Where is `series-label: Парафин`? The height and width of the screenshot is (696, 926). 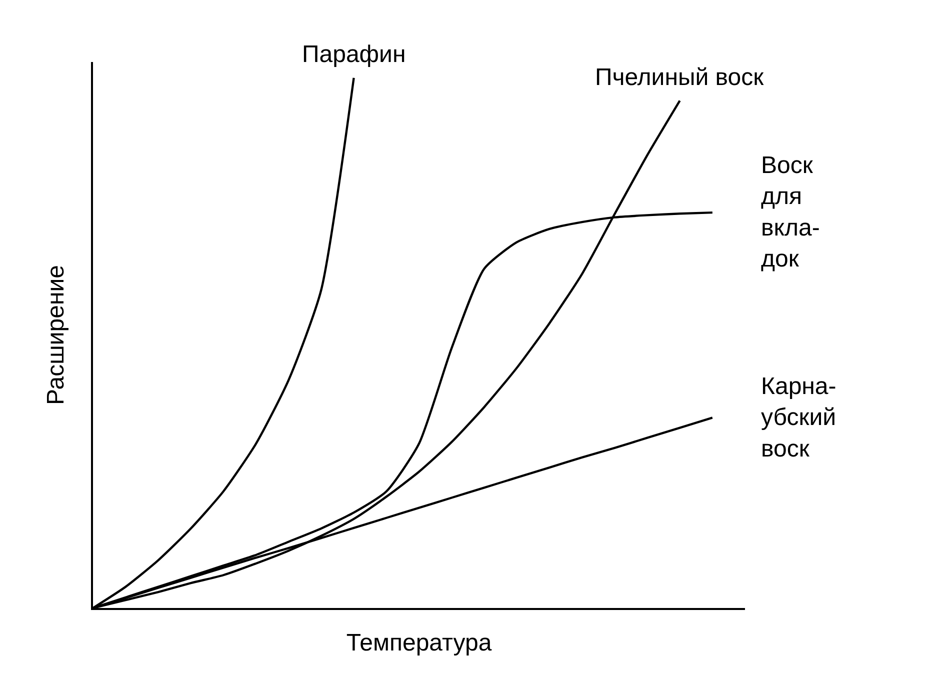
series-label: Парафин is located at coordinates (354, 54).